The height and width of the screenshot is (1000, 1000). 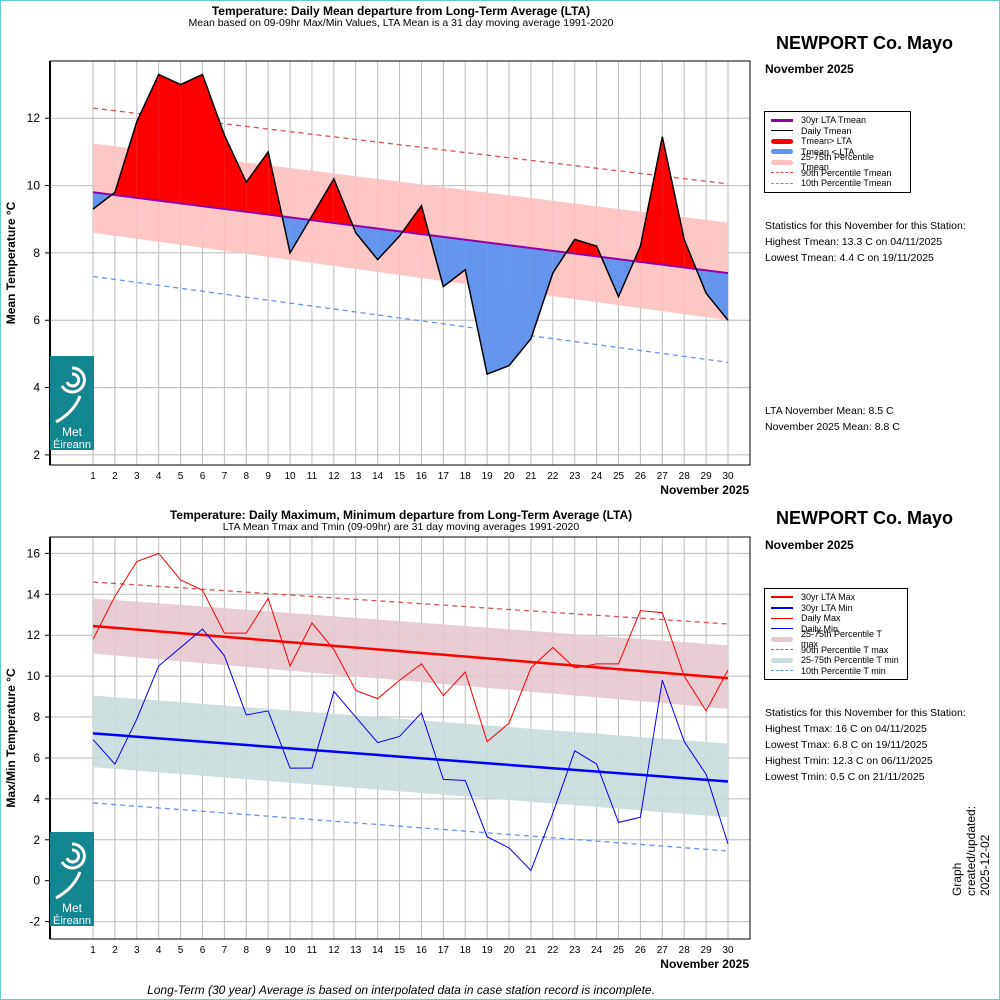 What do you see at coordinates (597, 476) in the screenshot?
I see `x-tick-label: 24` at bounding box center [597, 476].